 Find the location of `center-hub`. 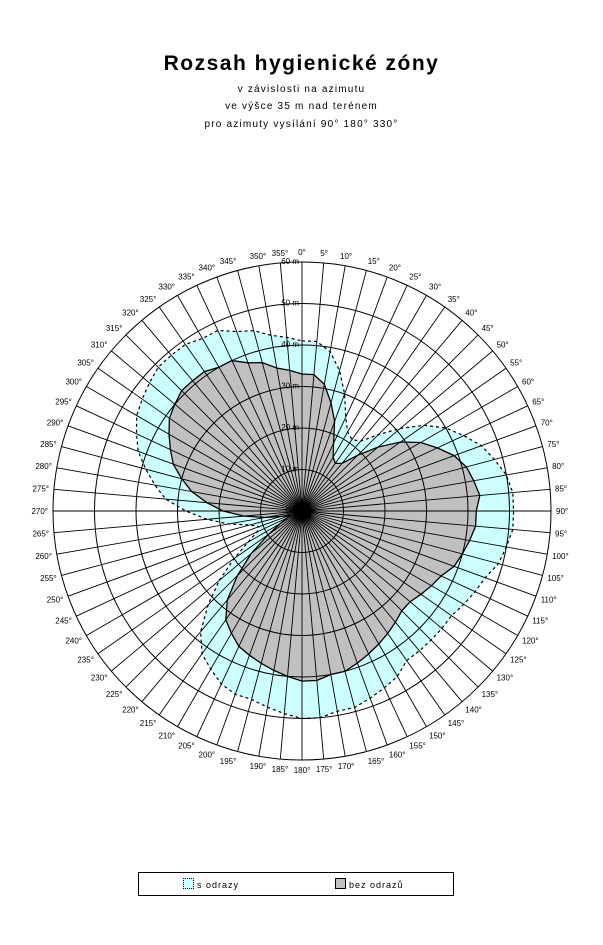

center-hub is located at coordinates (302, 511).